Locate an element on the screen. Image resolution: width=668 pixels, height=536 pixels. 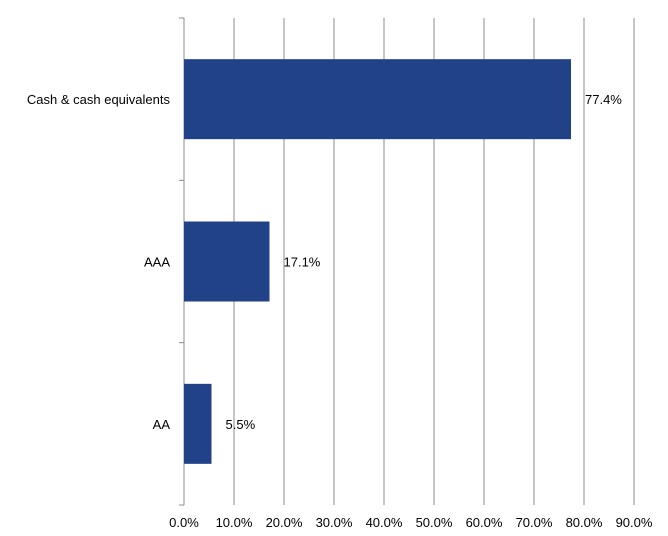
data-label: 17.1% is located at coordinates (302, 262).